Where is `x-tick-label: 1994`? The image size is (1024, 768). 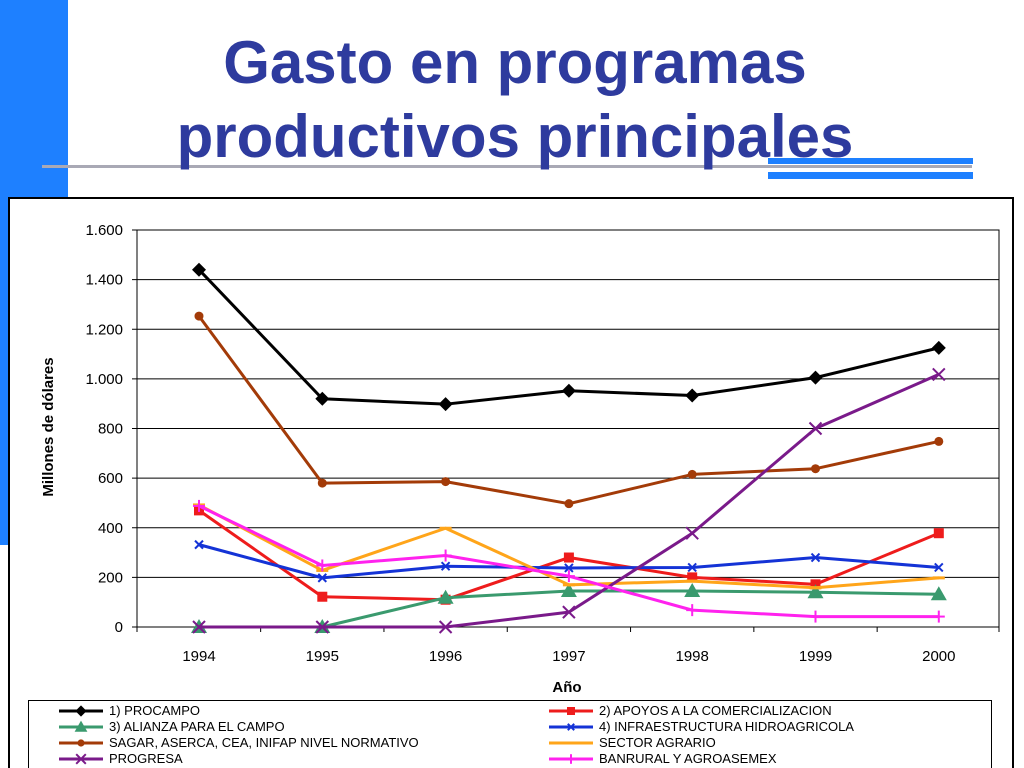
x-tick-label: 1994 is located at coordinates (198, 656).